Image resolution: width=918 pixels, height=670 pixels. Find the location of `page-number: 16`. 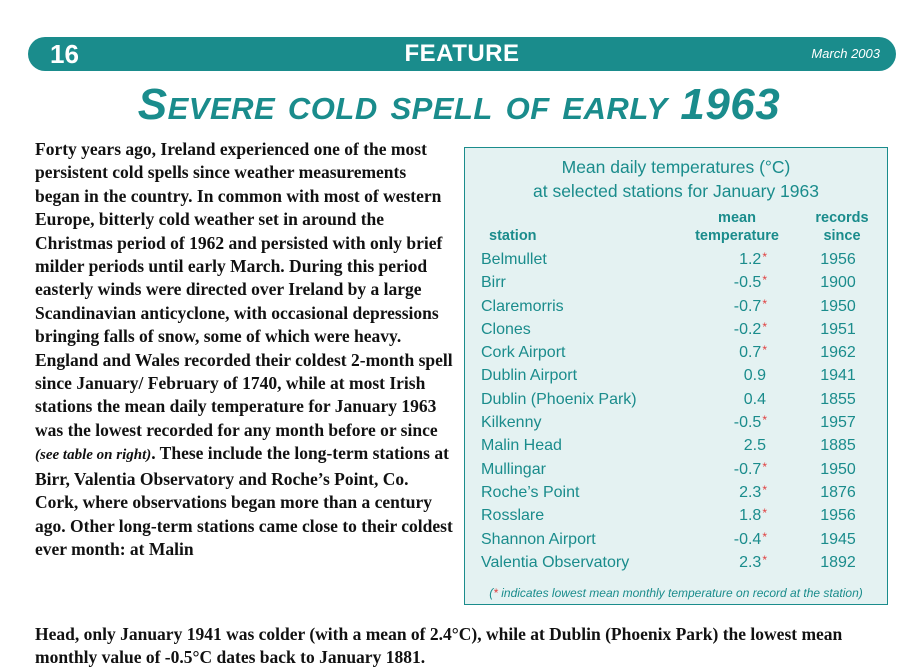

page-number: 16 is located at coordinates (64, 54).